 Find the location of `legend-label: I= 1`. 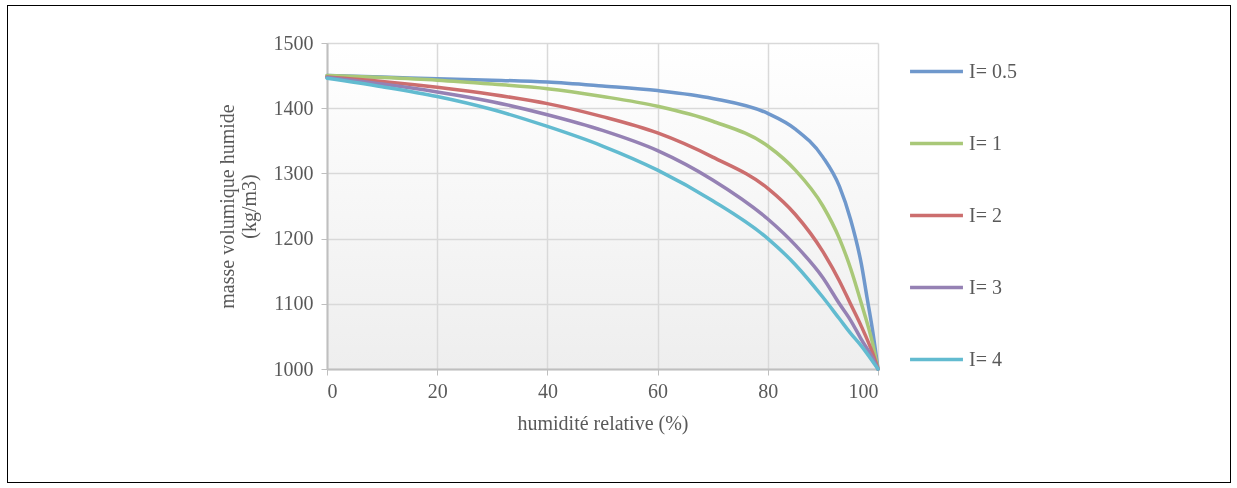

legend-label: I= 1 is located at coordinates (985, 142).